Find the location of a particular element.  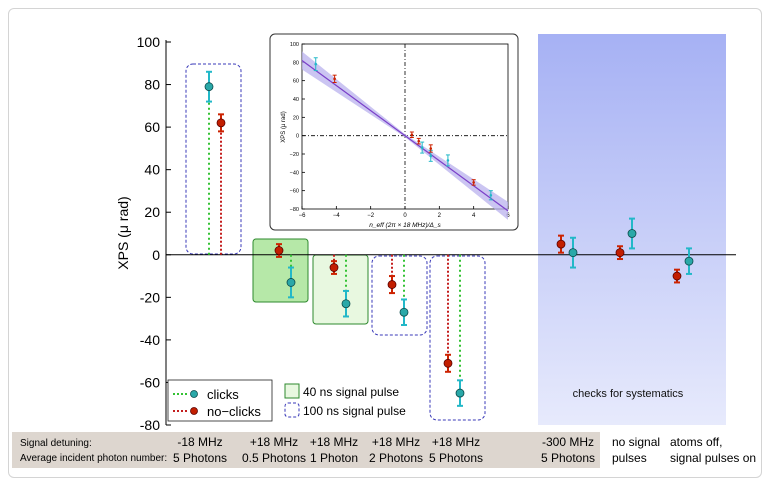

inset-fit-line is located at coordinates (405, 136).